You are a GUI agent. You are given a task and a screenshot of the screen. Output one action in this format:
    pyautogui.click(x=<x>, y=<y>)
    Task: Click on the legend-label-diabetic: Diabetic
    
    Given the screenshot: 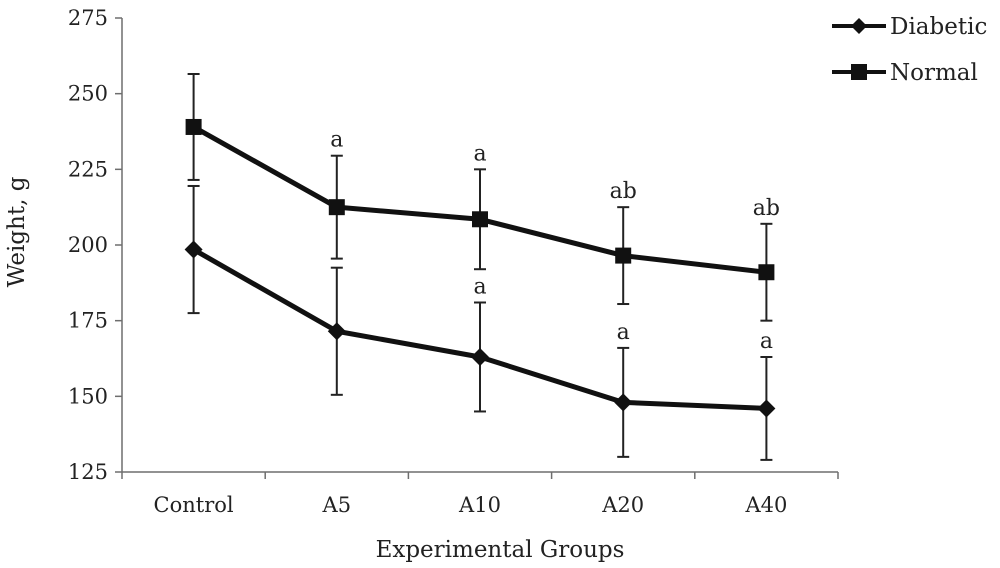 What is the action you would take?
    pyautogui.click(x=938, y=27)
    